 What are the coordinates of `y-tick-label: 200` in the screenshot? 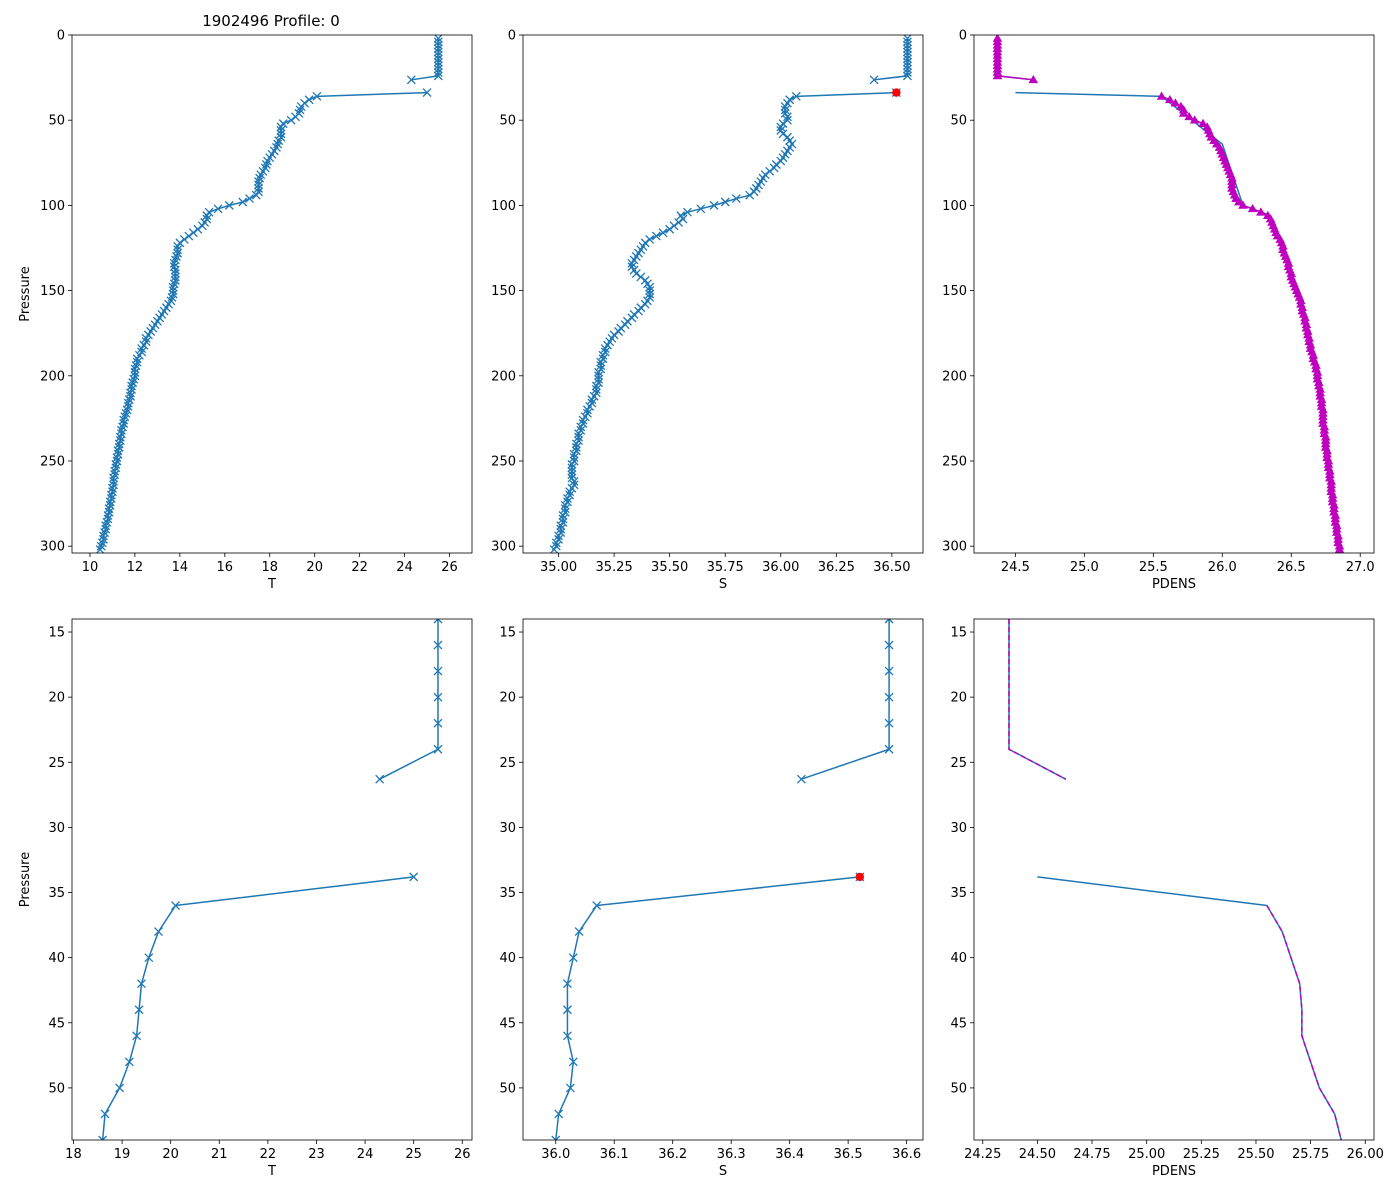 It's located at (954, 376).